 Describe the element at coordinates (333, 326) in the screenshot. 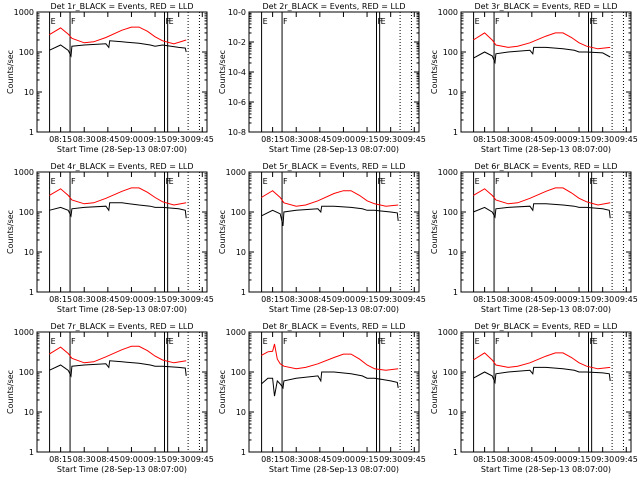

I see `panel-title: Det 8r_BLACK = Events, RED = LLD` at that location.